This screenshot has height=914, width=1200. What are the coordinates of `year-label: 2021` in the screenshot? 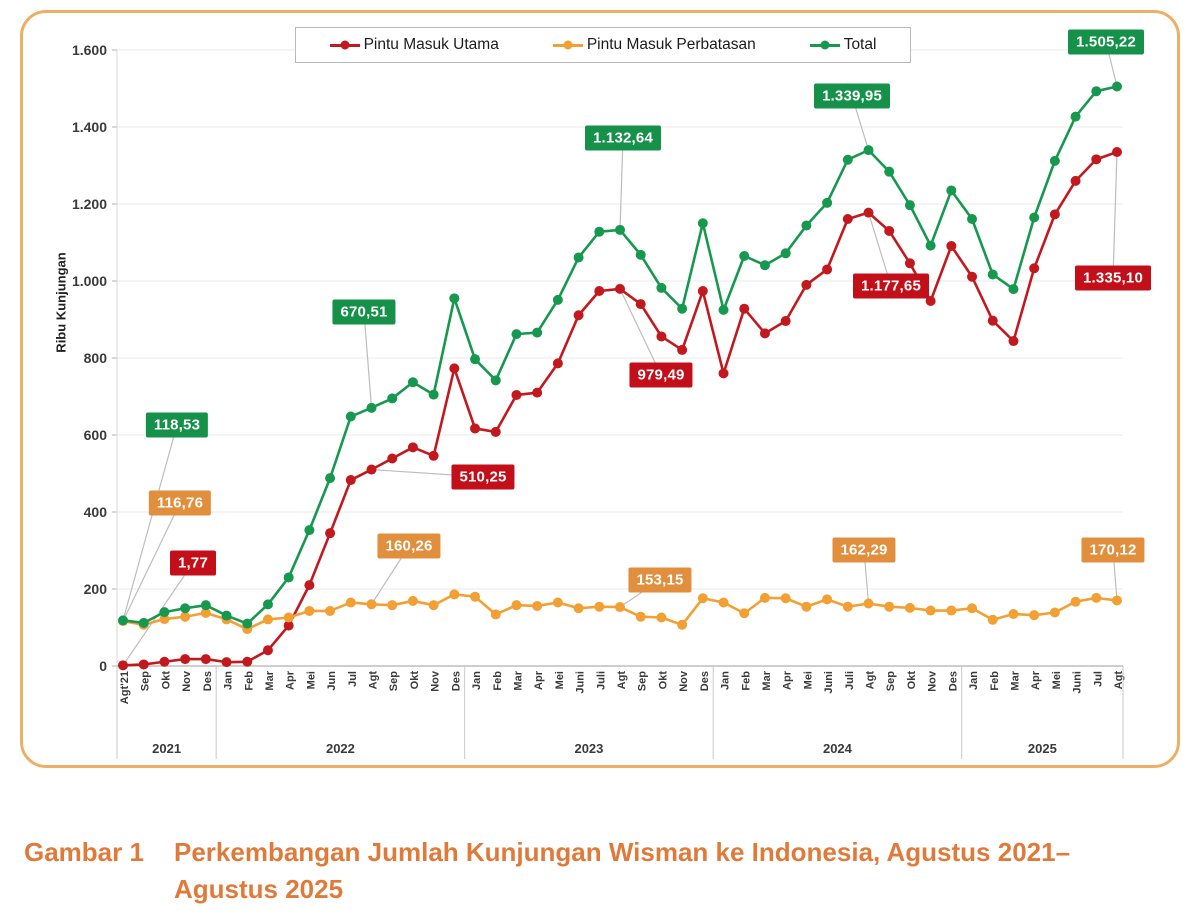 It's located at (166, 748).